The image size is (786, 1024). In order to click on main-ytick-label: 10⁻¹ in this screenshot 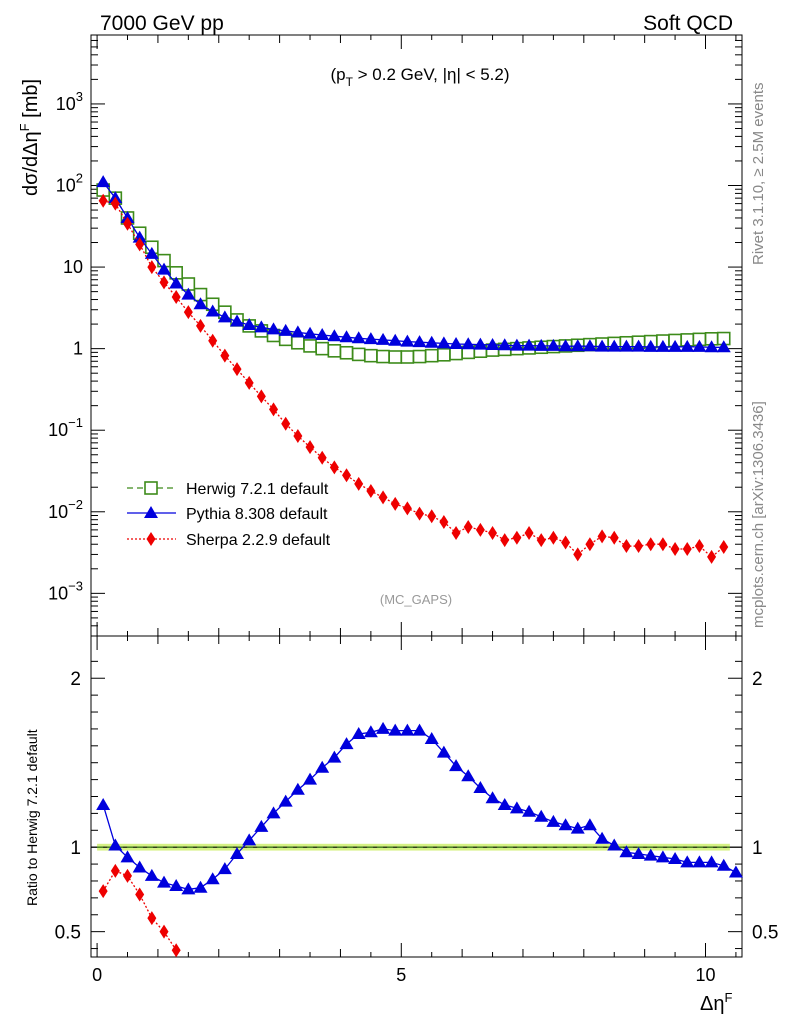, I will do `click(65, 427)`.